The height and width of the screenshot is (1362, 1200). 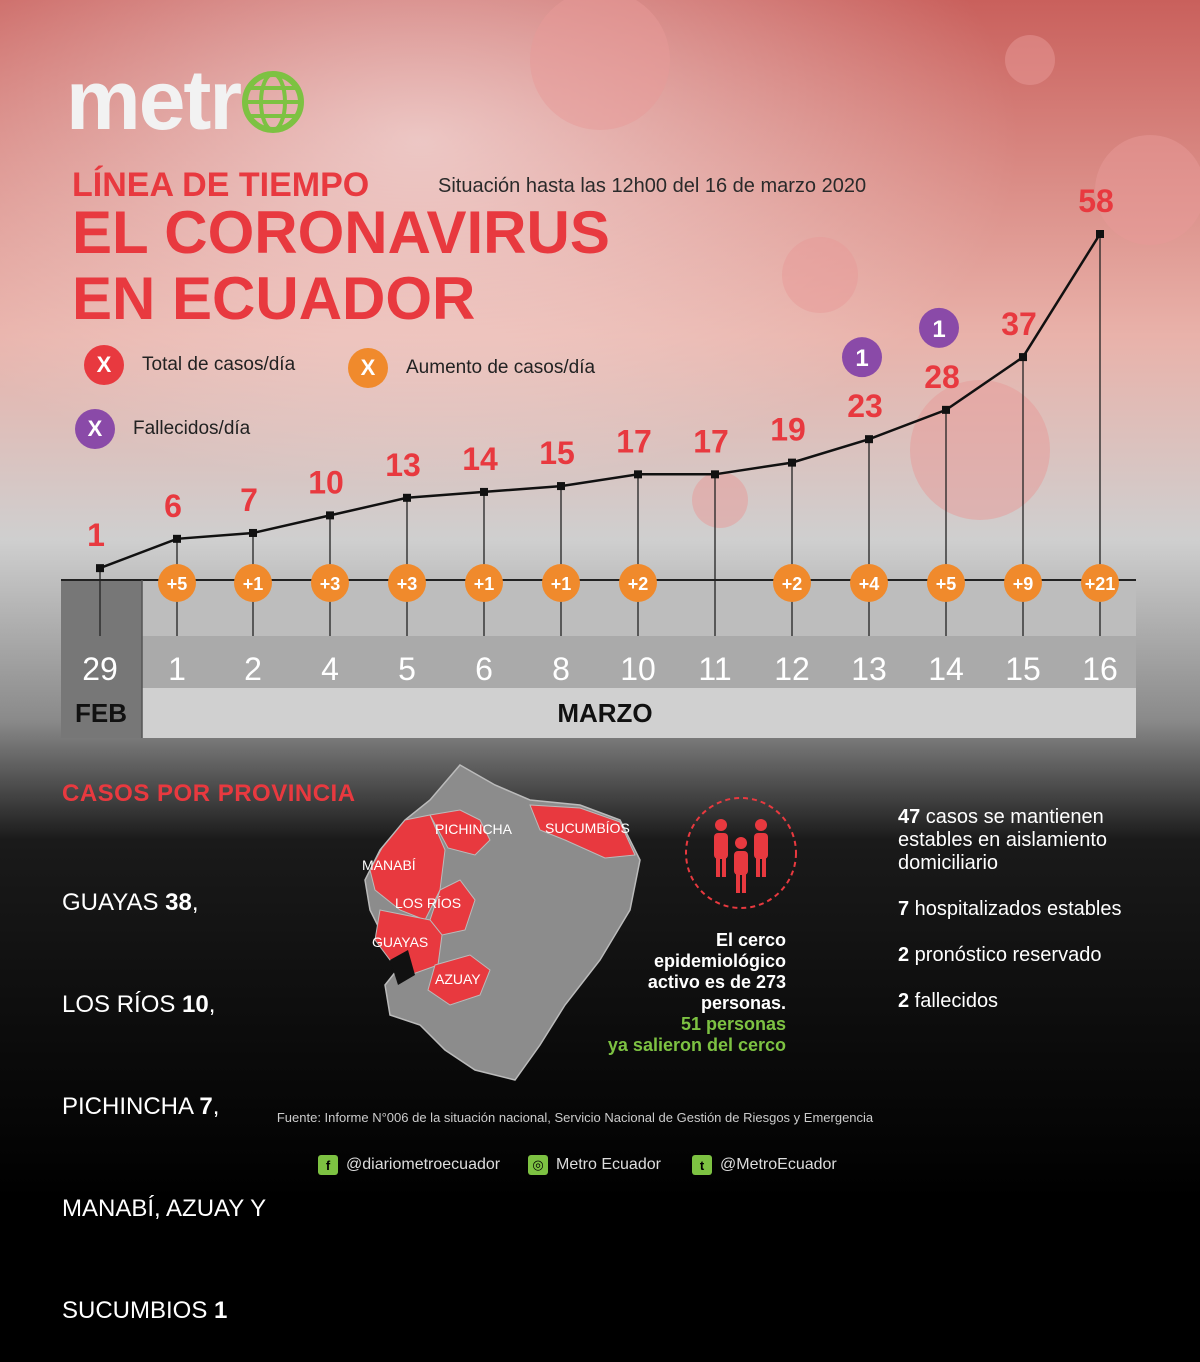 What do you see at coordinates (341, 232) in the screenshot?
I see `main-title-line1: EL CORONAVIRUS` at bounding box center [341, 232].